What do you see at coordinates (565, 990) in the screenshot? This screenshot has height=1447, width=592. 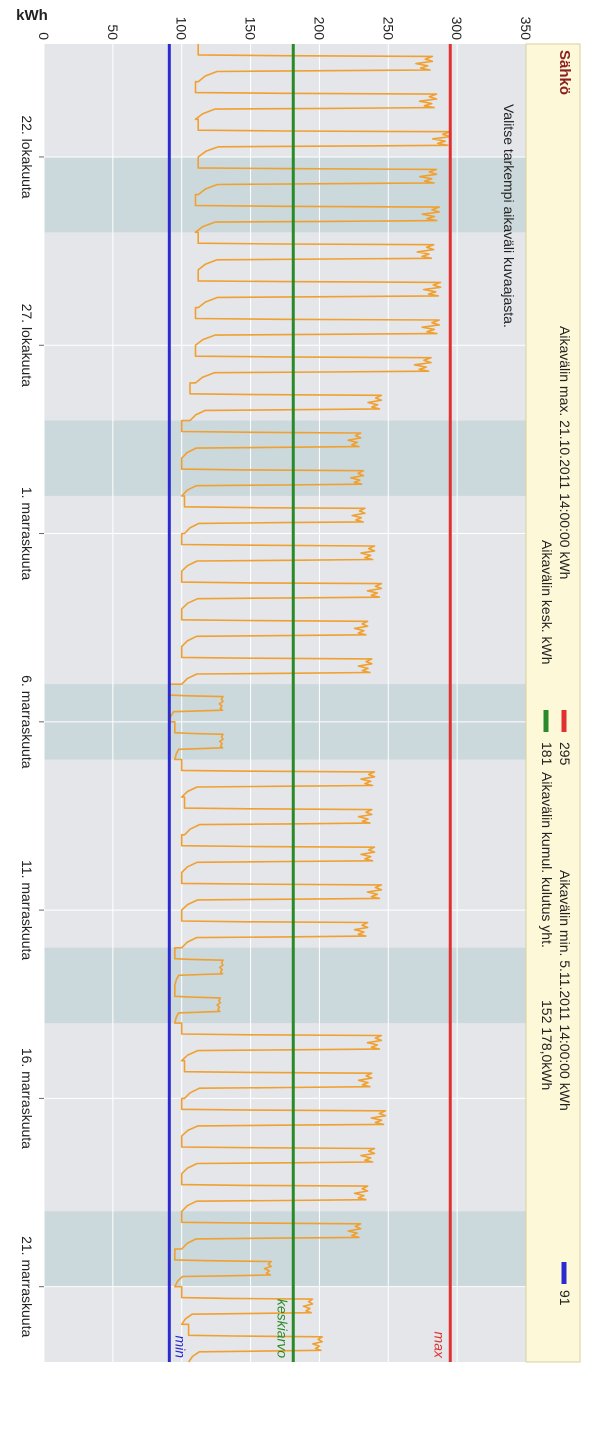 I see `min-info-label: Aikavälin min. 5.11.2011 14:00:00 kWh` at bounding box center [565, 990].